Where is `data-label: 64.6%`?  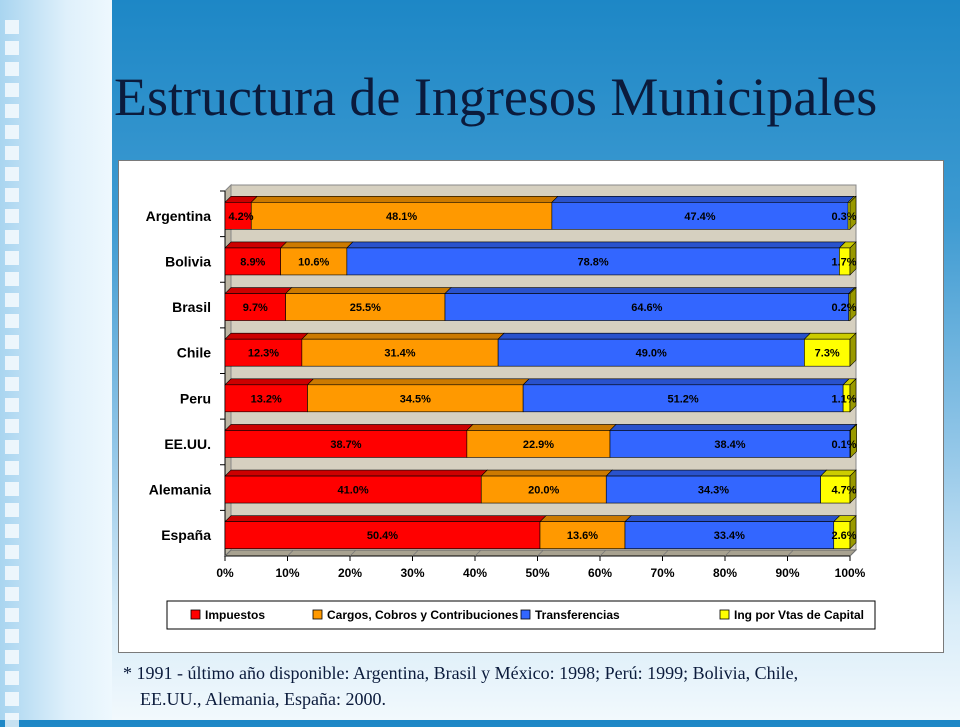
data-label: 64.6% is located at coordinates (646, 308).